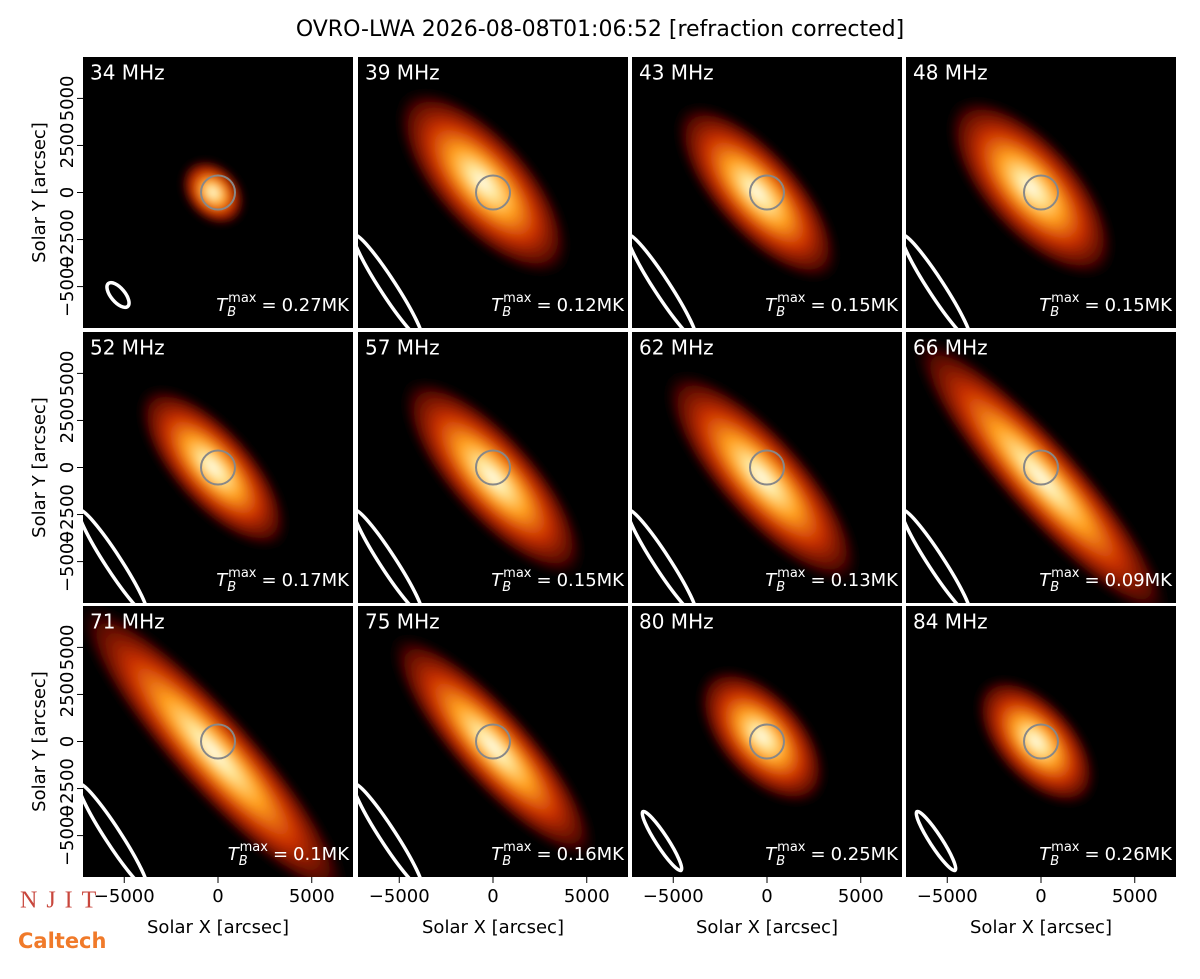 This screenshot has width=1200, height=979. I want to click on frequency-label: 75 MHz, so click(402, 622).